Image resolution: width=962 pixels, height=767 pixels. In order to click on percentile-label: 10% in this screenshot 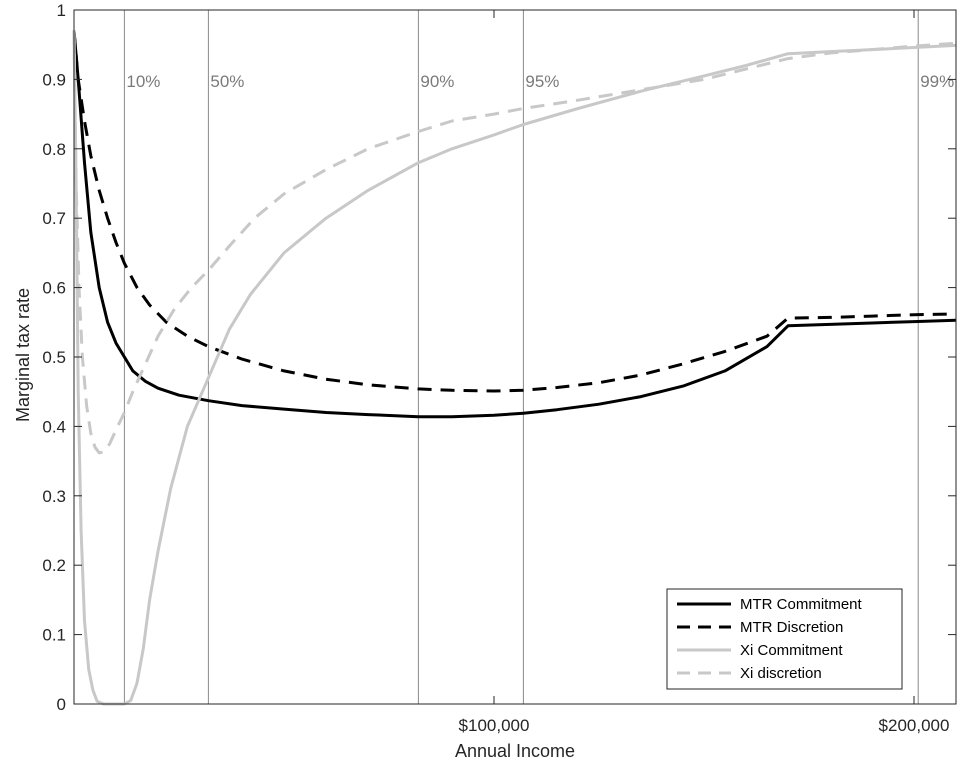, I will do `click(143, 81)`.